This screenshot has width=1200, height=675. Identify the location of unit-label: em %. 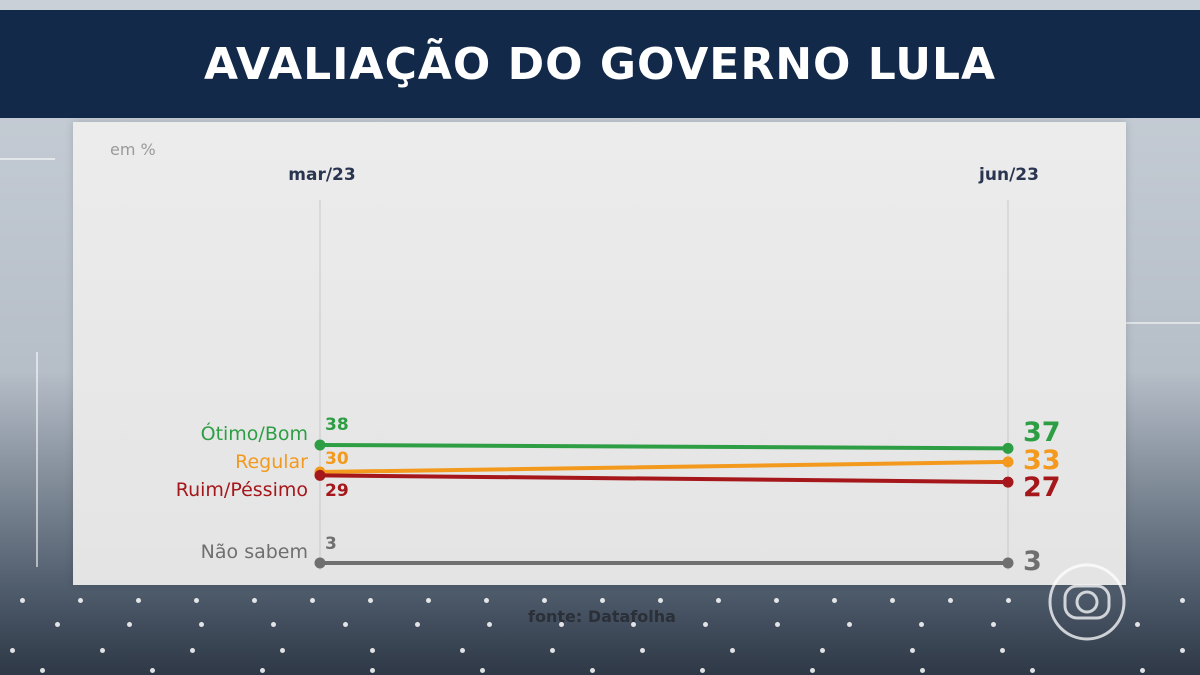
(133, 149).